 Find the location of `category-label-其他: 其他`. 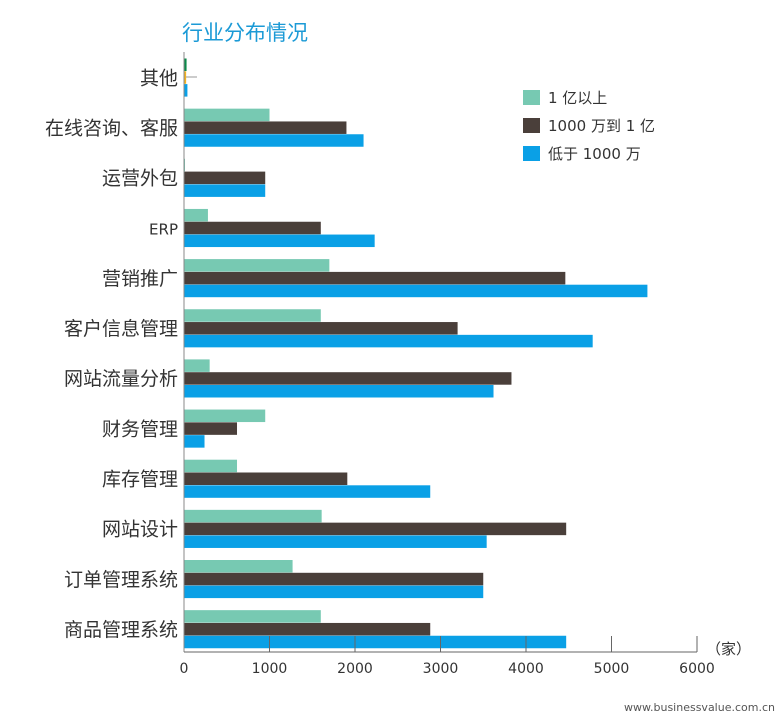

category-label-其他: 其他 is located at coordinates (159, 78).